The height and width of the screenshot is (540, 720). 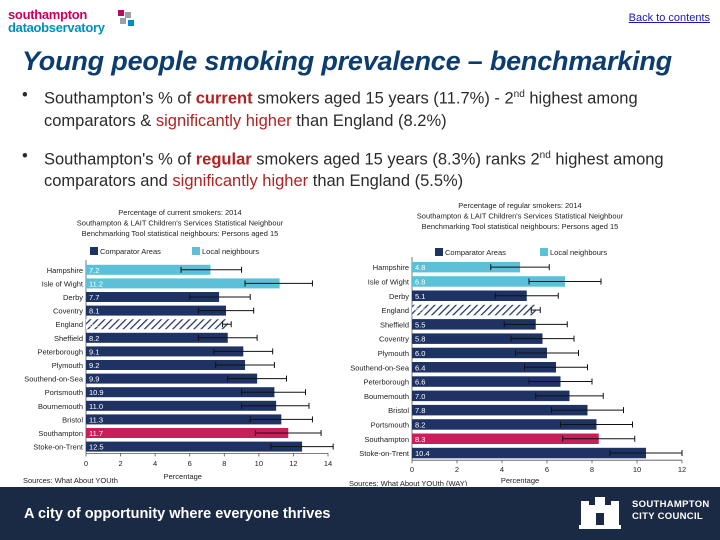 What do you see at coordinates (230, 251) in the screenshot?
I see `legend-label: Local neighbours` at bounding box center [230, 251].